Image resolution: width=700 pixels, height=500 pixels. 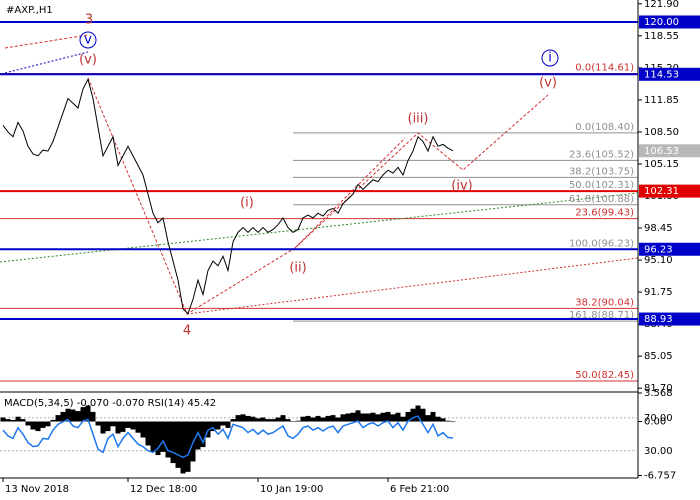 I want to click on fib-label: 23.6(99.43), so click(x=604, y=213).